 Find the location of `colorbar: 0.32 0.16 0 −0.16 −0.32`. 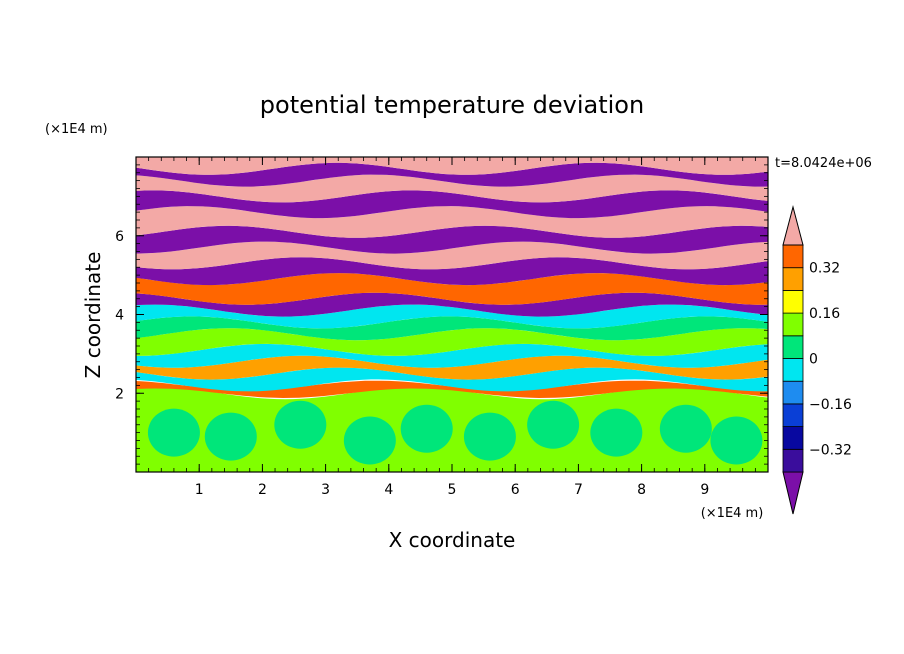

colorbar: 0.32 0.16 0 −0.16 −0.32 is located at coordinates (817, 360).